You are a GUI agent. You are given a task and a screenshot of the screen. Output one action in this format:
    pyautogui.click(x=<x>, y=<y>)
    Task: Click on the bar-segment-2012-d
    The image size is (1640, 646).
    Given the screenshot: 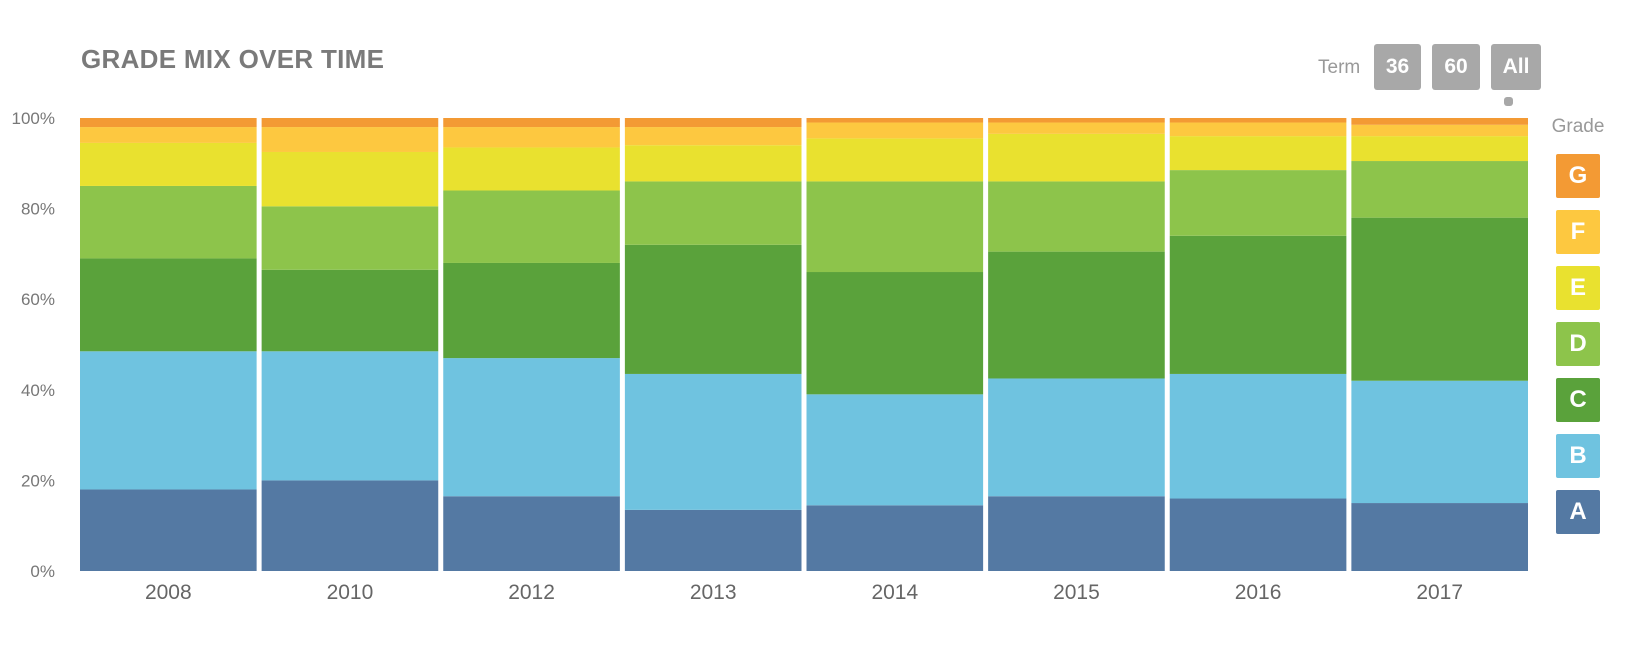 What is the action you would take?
    pyautogui.click(x=531, y=226)
    